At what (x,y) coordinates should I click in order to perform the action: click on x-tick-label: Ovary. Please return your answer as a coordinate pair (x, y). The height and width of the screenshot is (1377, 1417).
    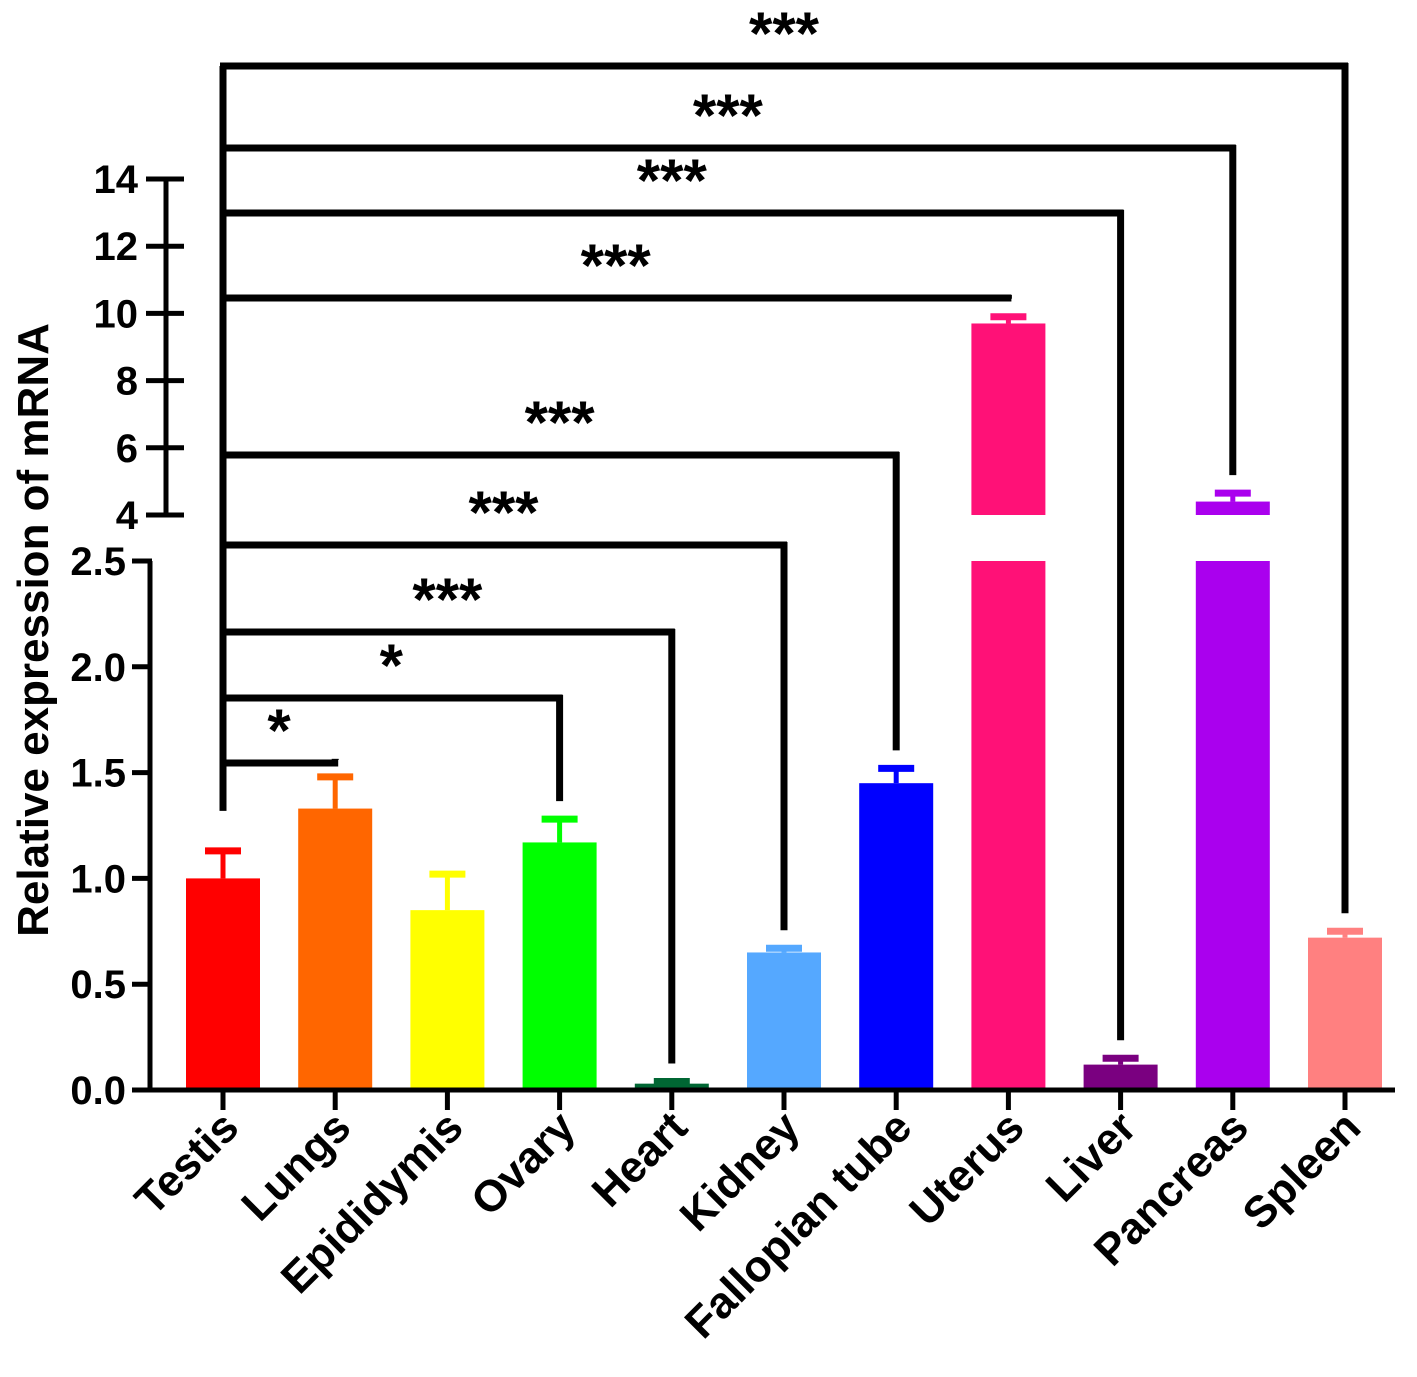
    Looking at the image, I should click on (523, 1163).